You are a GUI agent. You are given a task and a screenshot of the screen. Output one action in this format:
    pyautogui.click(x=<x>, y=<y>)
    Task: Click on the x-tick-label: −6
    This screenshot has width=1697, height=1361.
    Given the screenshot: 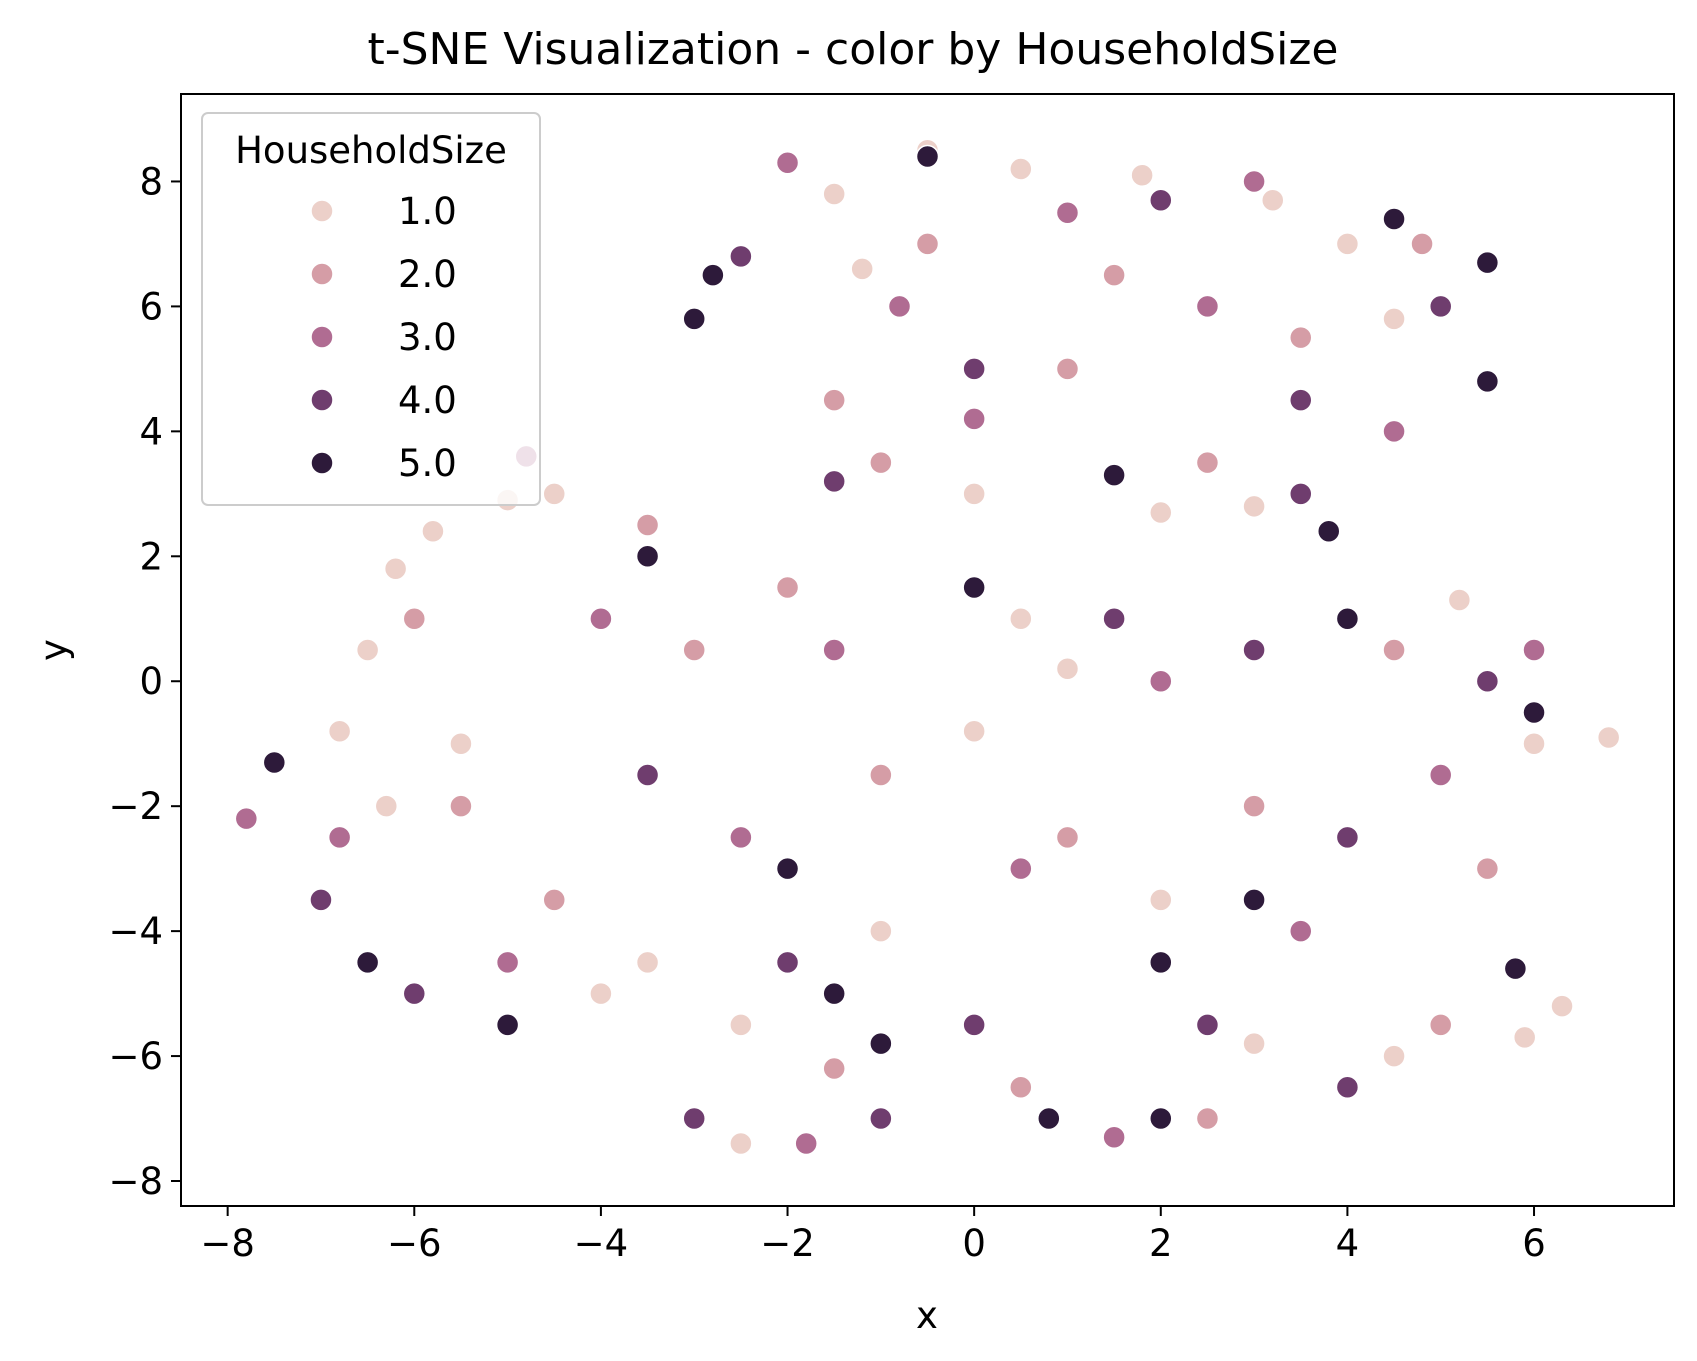 What is the action you would take?
    pyautogui.click(x=414, y=1243)
    